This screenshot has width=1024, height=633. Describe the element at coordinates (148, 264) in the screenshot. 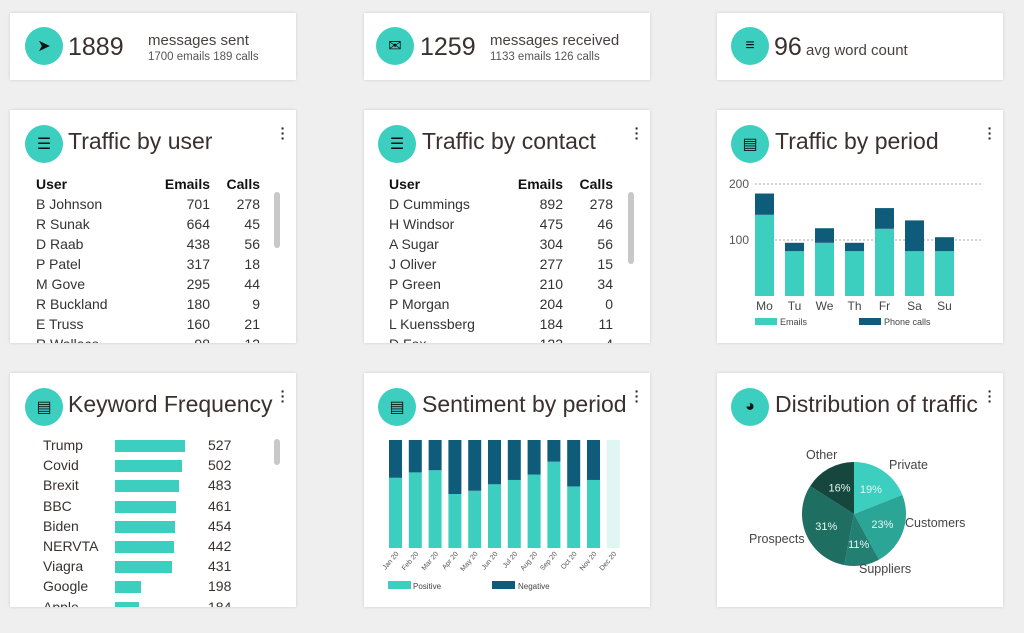

I see `table-row: P Patel 317 18` at that location.